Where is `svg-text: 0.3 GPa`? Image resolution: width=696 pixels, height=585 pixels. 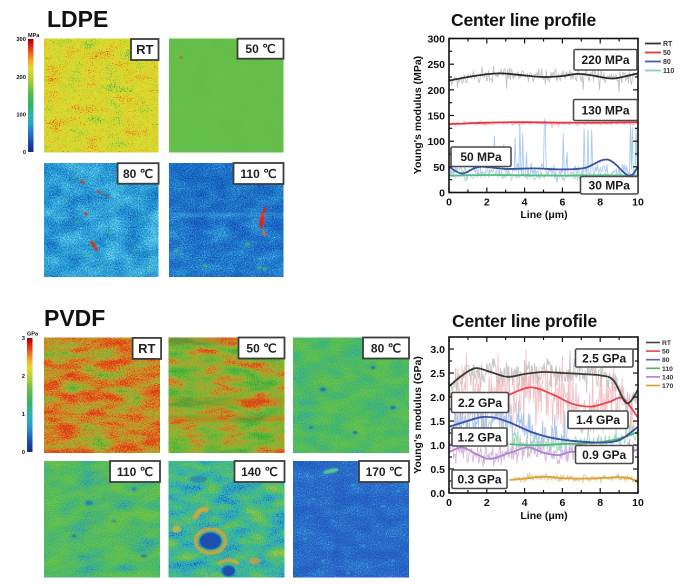 svg-text: 0.3 GPa is located at coordinates (479, 480).